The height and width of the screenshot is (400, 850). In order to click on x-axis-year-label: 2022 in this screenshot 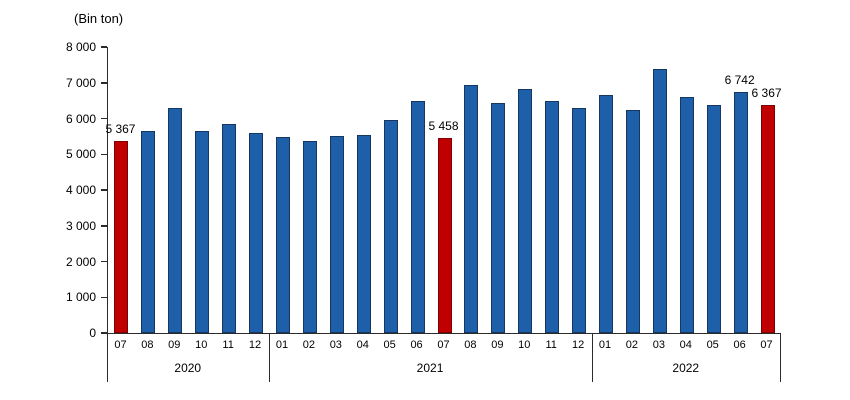, I will do `click(686, 368)`.